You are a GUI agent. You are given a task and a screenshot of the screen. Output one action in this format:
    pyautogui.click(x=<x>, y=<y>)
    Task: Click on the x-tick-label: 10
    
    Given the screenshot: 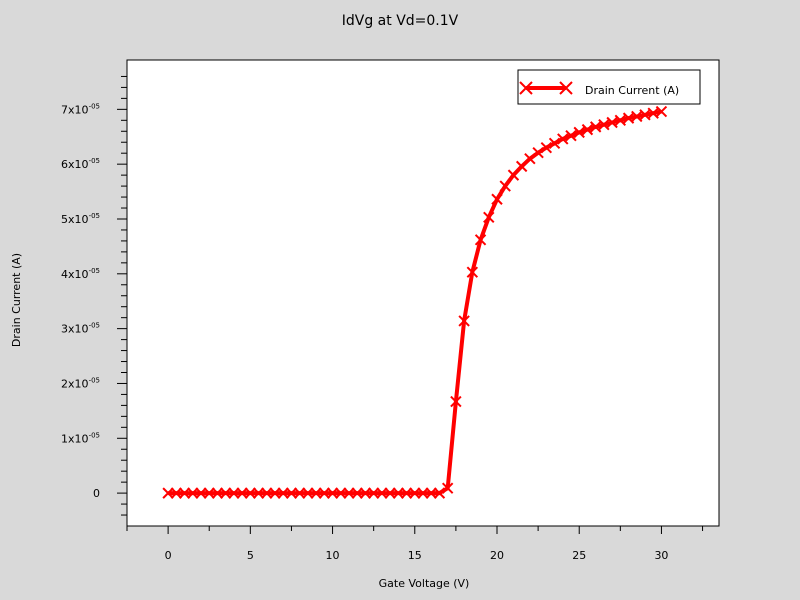 What is the action you would take?
    pyautogui.click(x=333, y=555)
    